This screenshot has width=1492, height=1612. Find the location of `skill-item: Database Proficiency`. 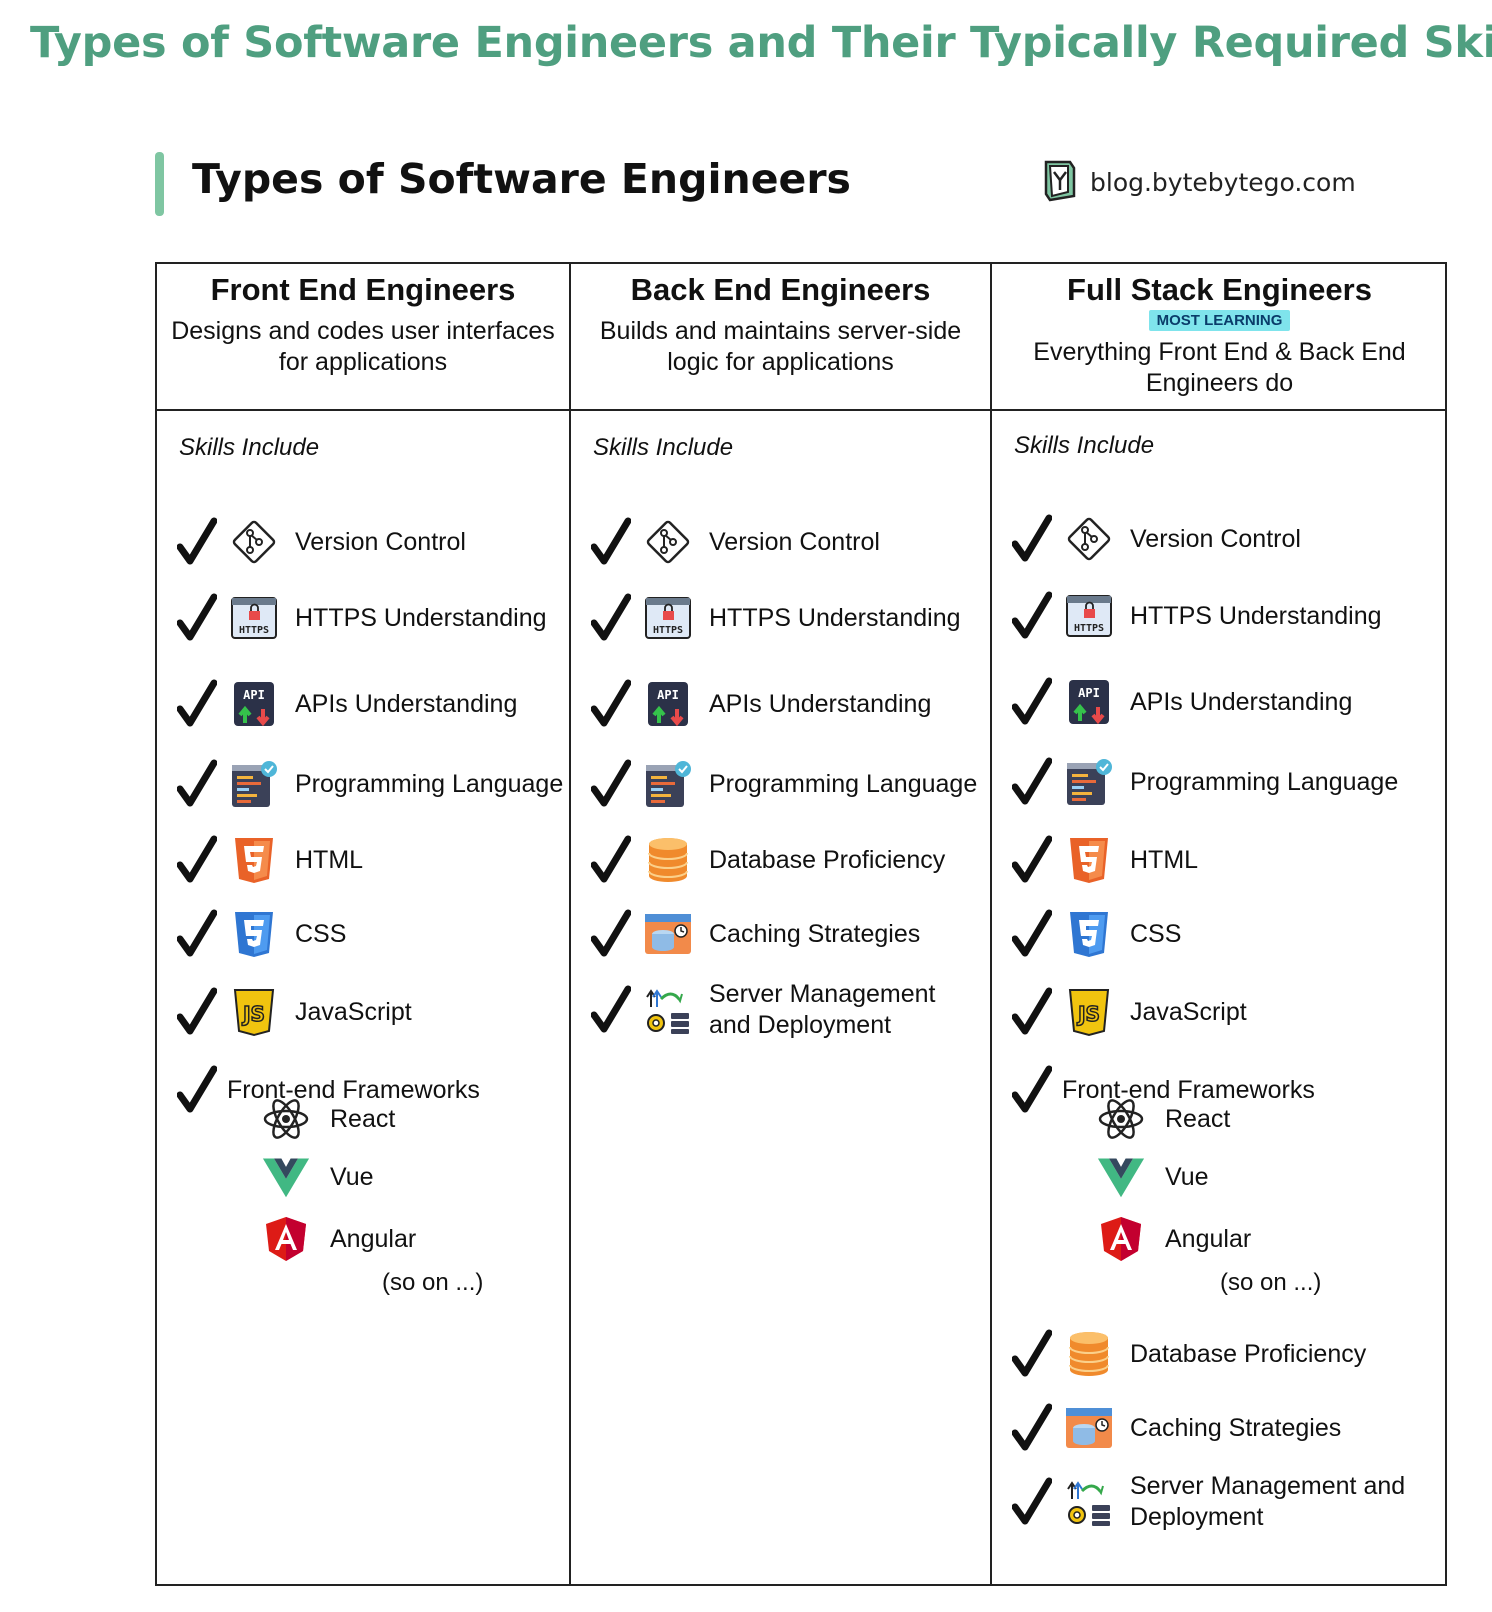

skill-item: Database Proficiency is located at coordinates (1188, 1354).